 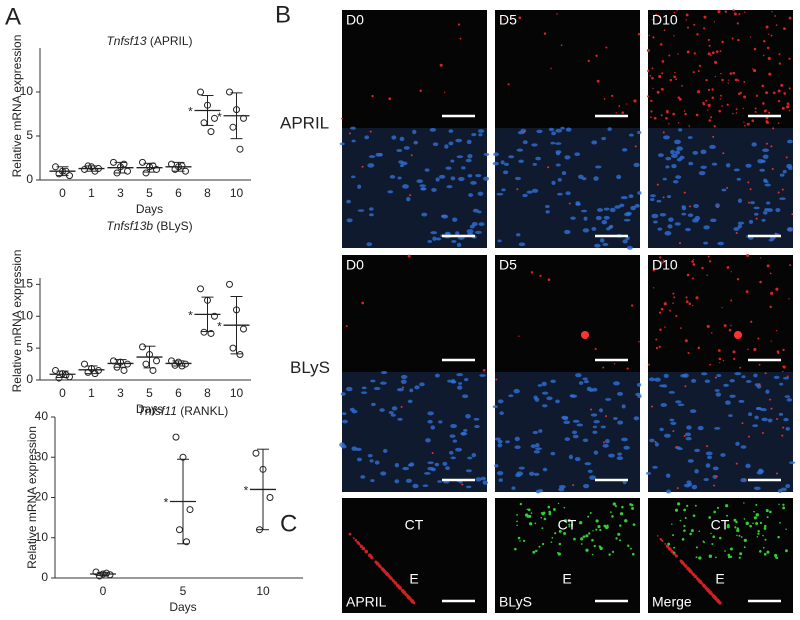 What do you see at coordinates (214, 316) in the screenshot?
I see `data-point` at bounding box center [214, 316].